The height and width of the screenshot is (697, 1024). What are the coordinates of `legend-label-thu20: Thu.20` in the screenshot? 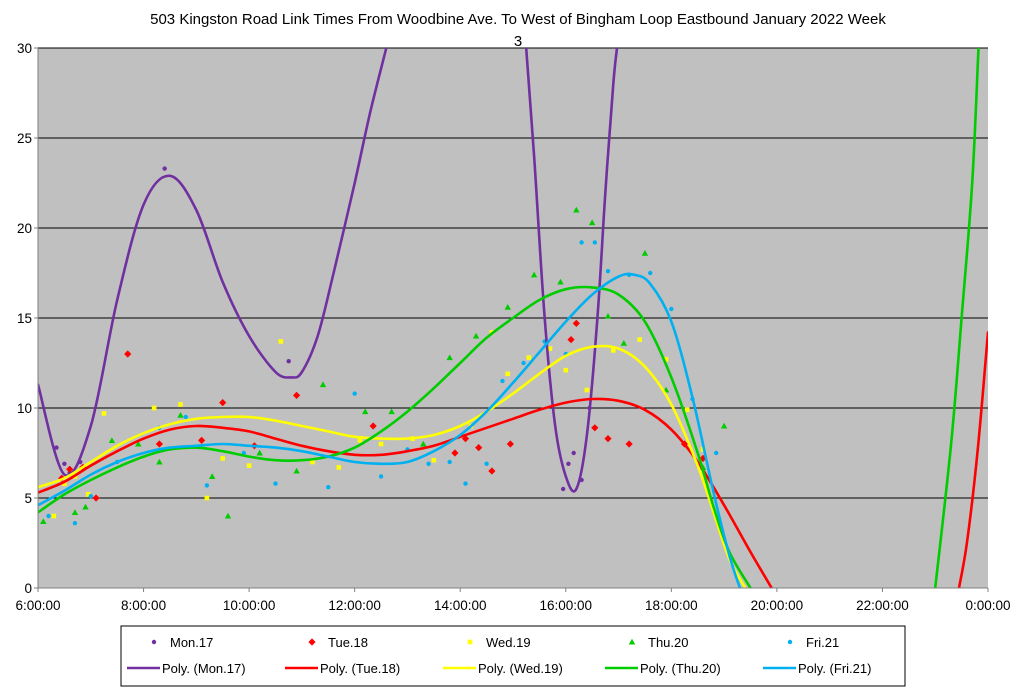 It's located at (668, 642).